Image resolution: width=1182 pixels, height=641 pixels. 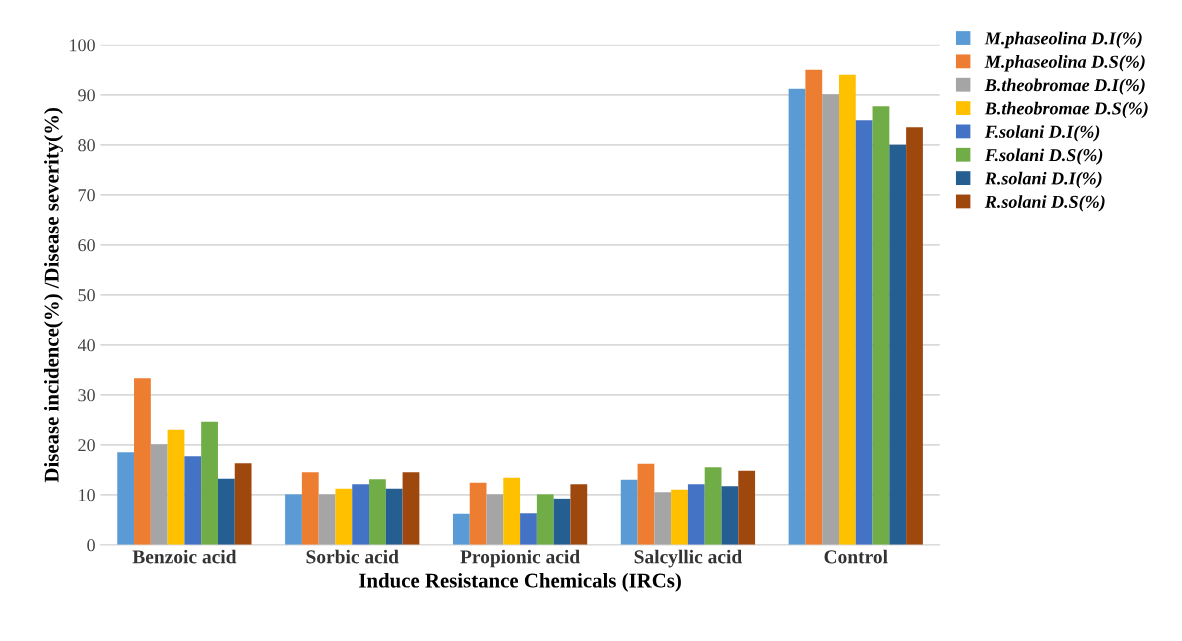 I want to click on x-tick-label: Sorbic acid, so click(x=352, y=556).